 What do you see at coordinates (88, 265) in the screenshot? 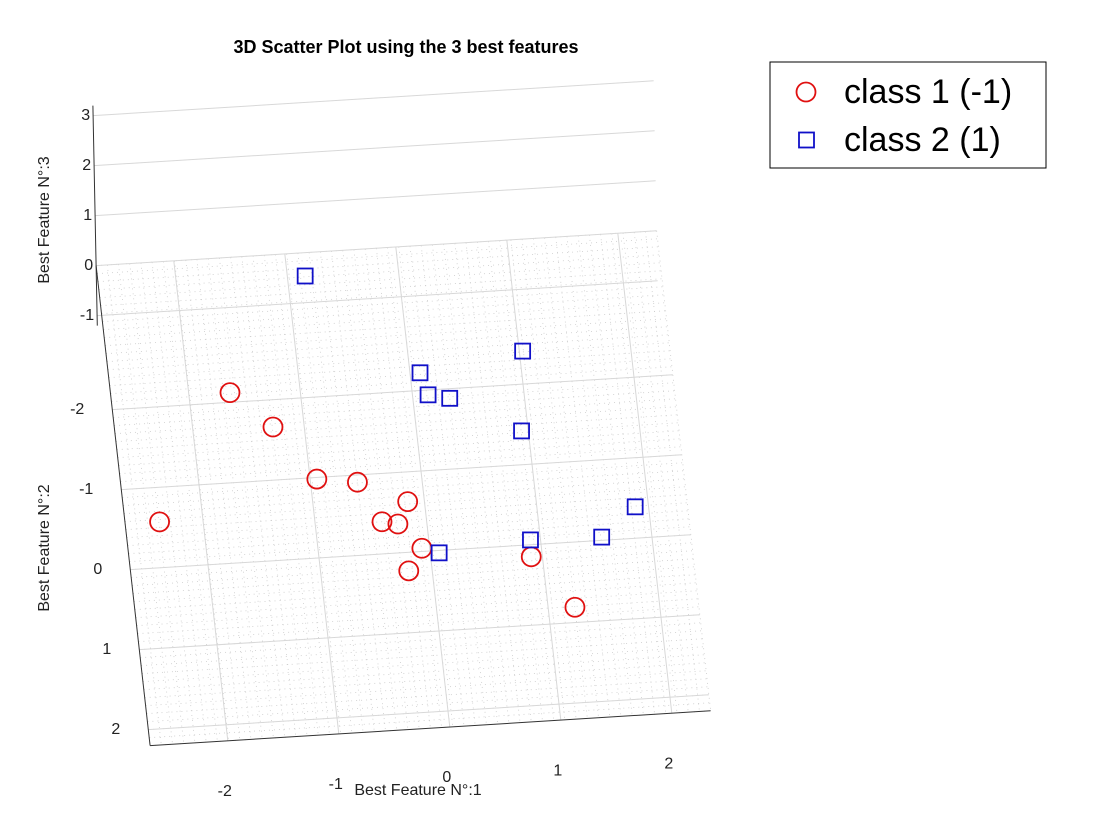
I see `z-tick-label: 0` at bounding box center [88, 265].